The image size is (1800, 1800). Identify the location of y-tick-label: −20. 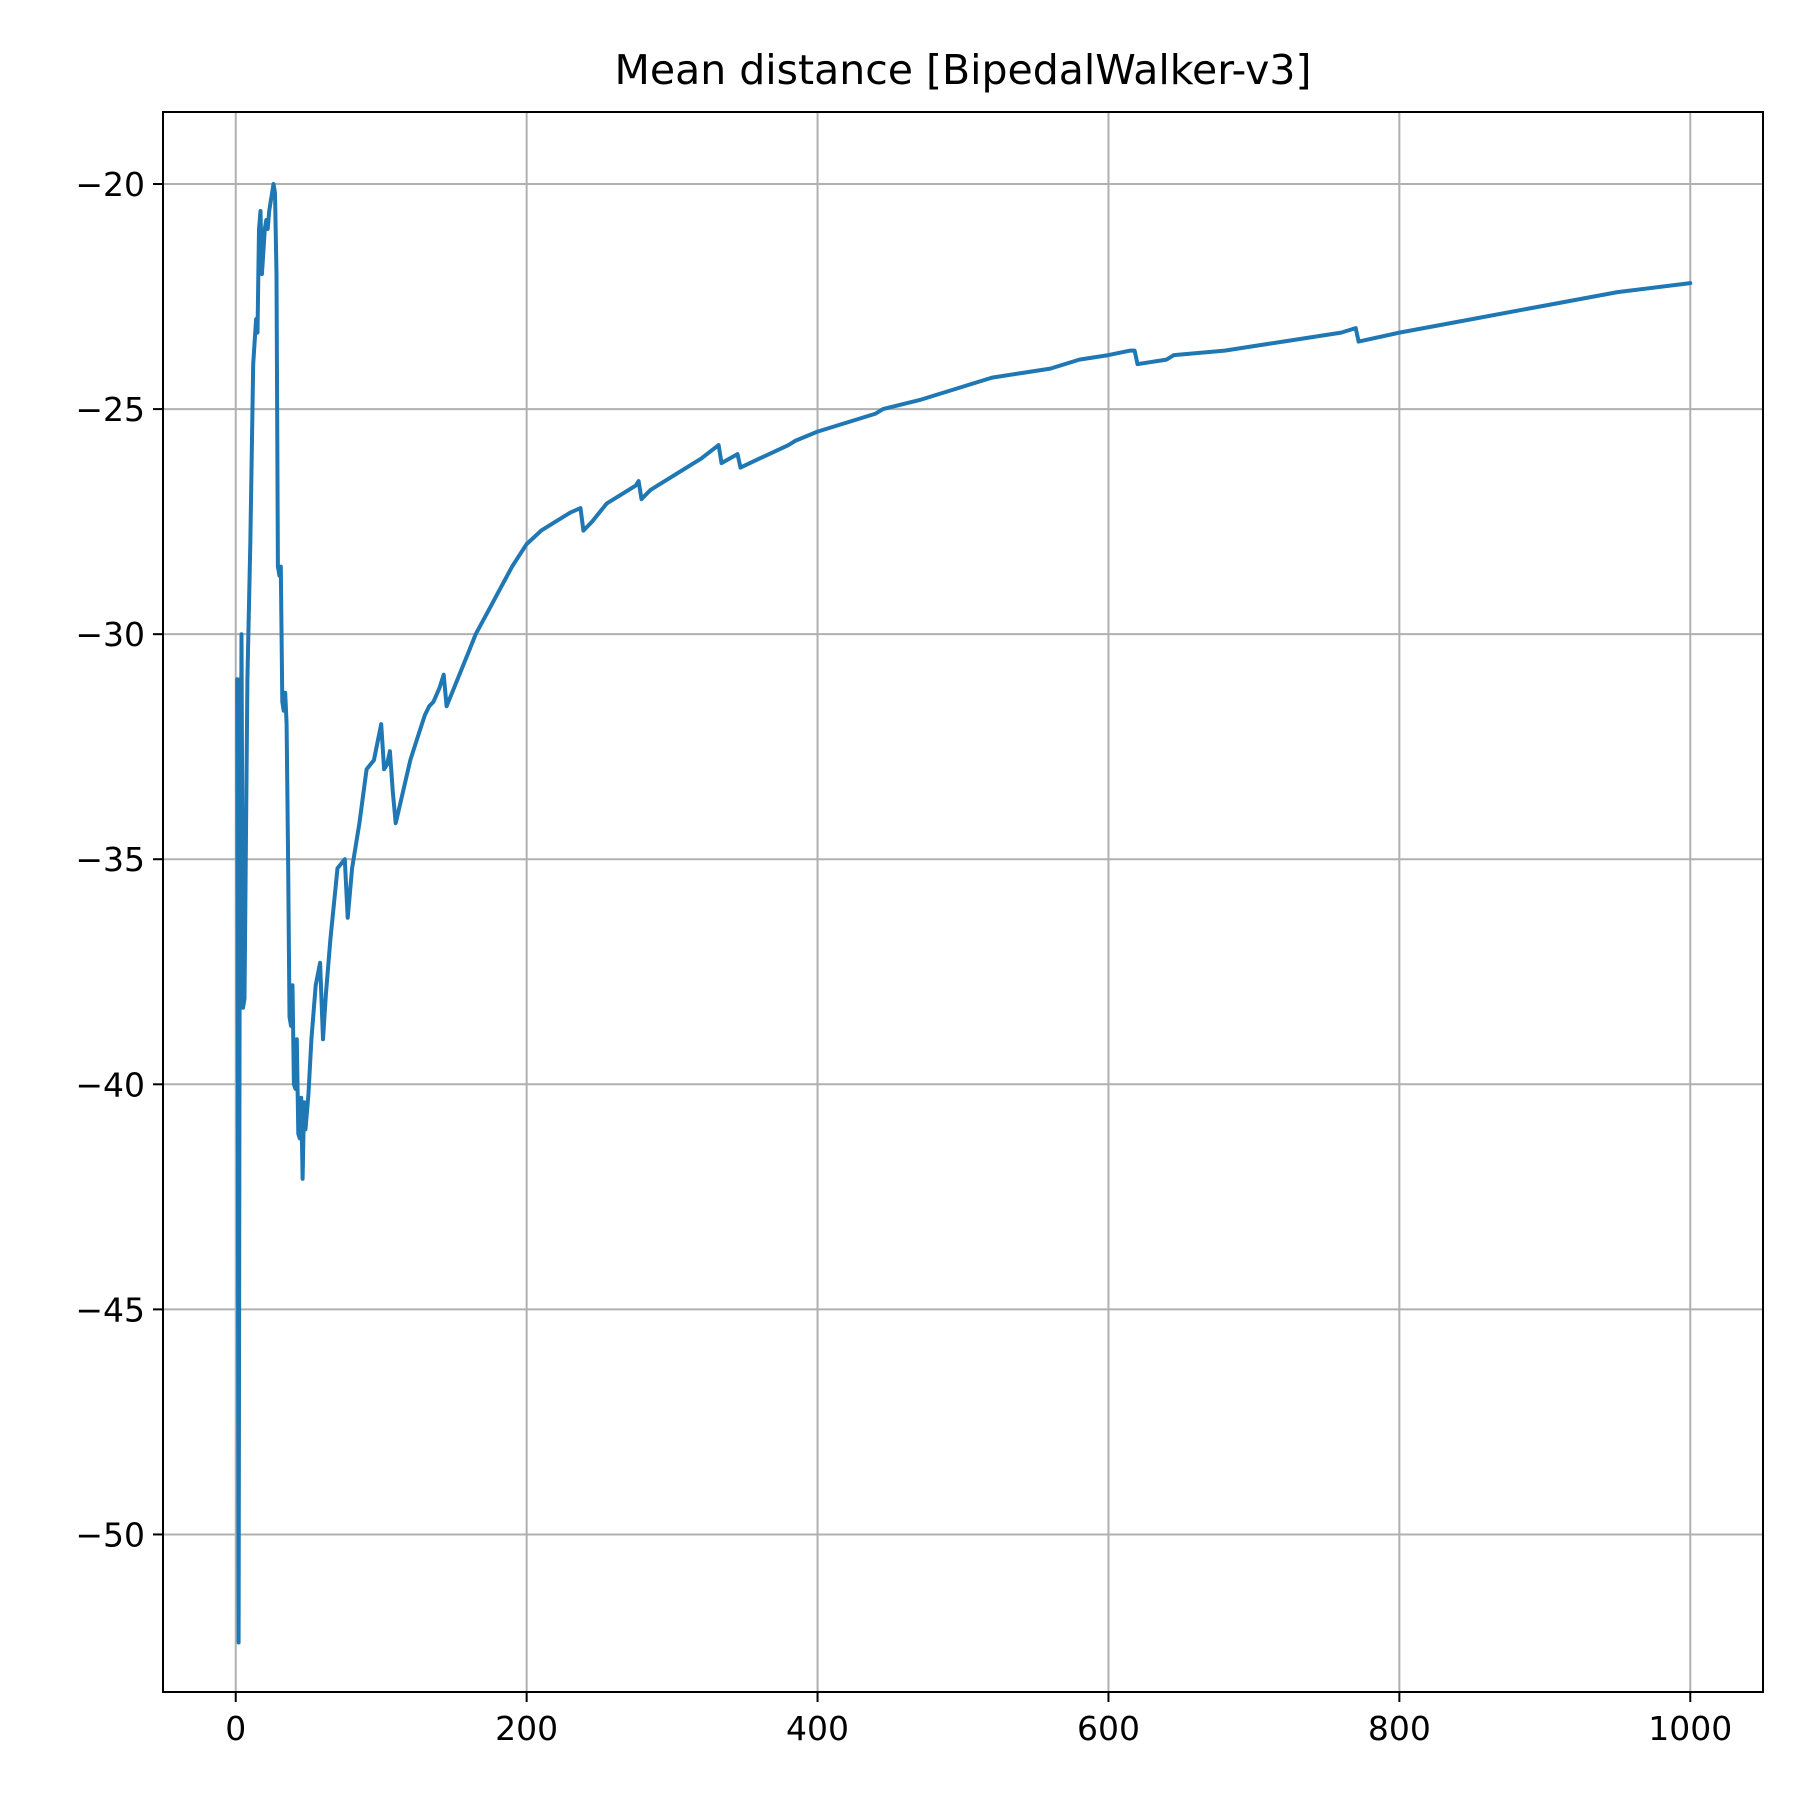
(110, 184).